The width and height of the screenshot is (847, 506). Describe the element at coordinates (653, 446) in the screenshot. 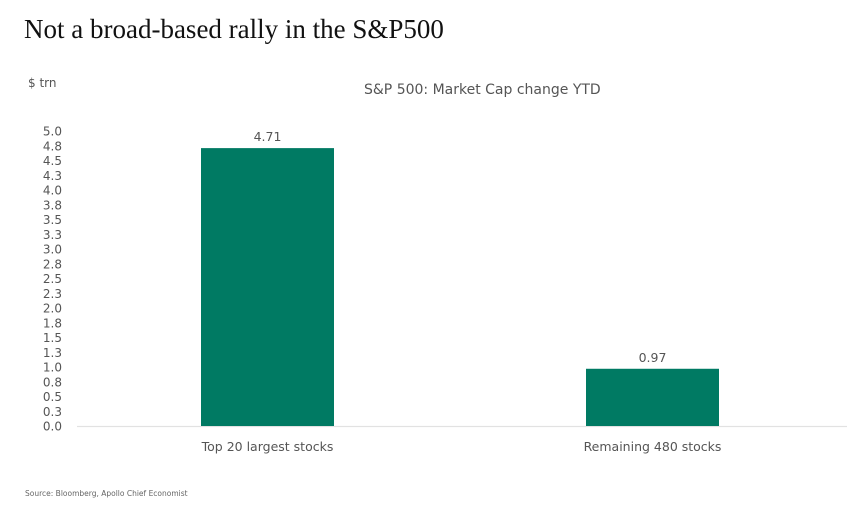

I see `x-tick-label: Remaining 480 stocks` at that location.